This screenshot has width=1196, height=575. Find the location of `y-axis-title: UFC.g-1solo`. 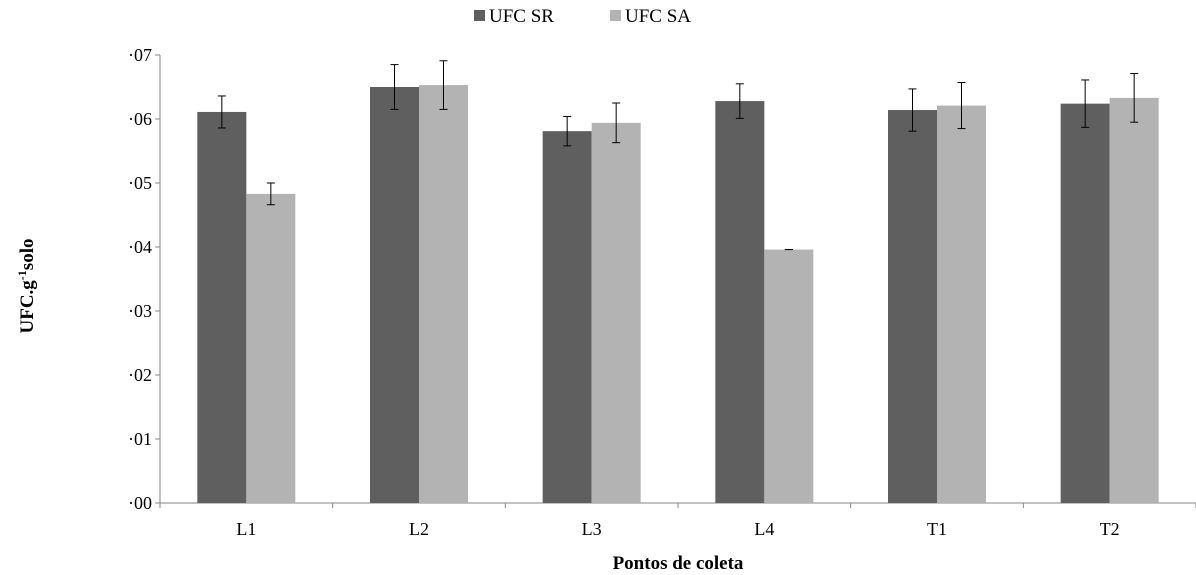

y-axis-title: UFC.g-1solo is located at coordinates (26, 286).